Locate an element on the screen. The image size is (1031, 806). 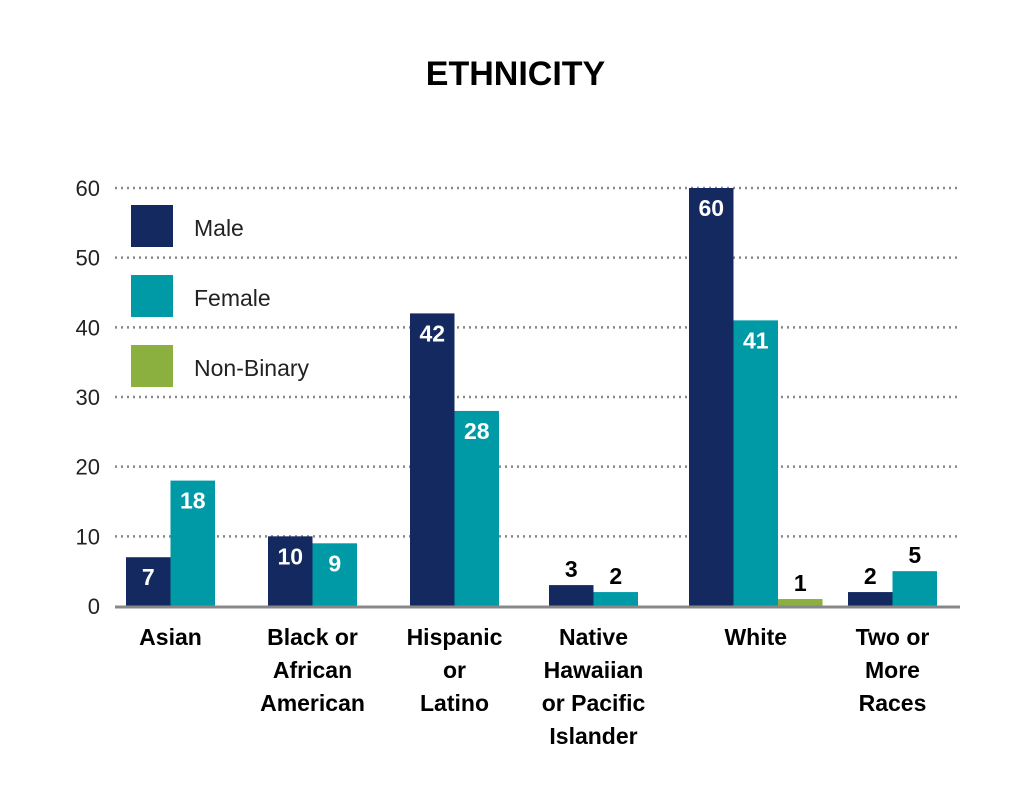
data-label: 7 is located at coordinates (148, 577).